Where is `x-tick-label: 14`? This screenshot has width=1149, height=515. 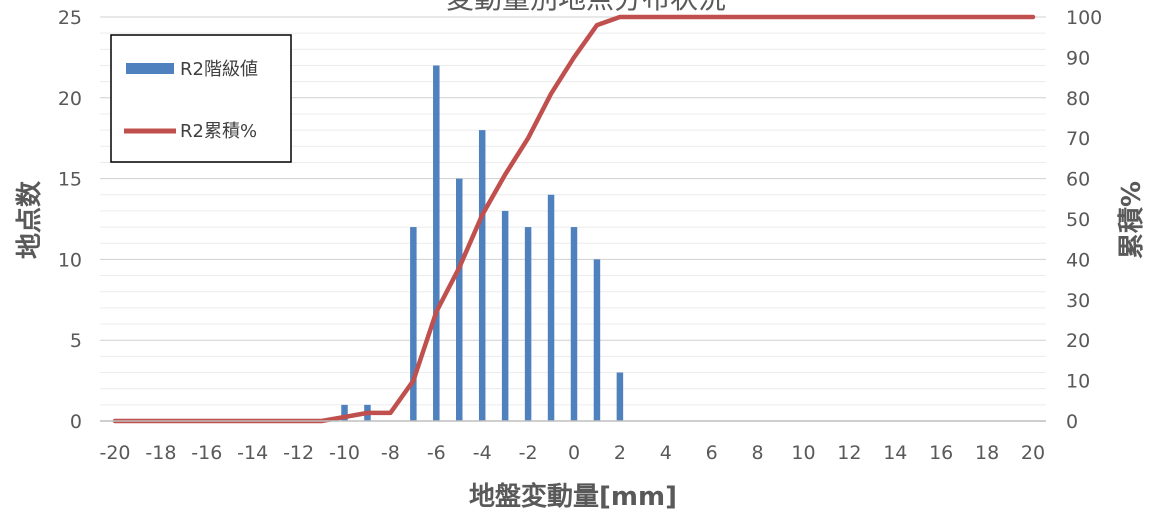
x-tick-label: 14 is located at coordinates (895, 453).